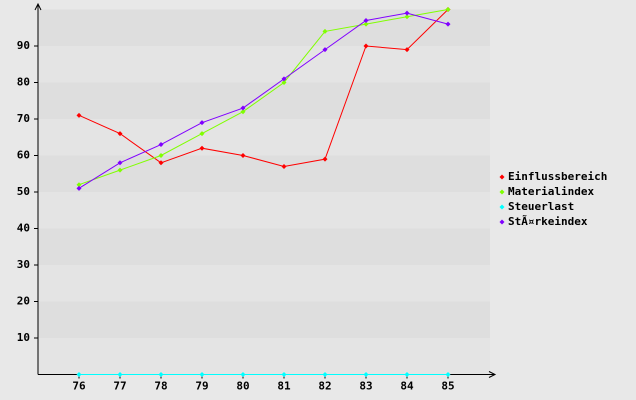 The image size is (636, 400). I want to click on y-tick-label: 50, so click(23, 191).